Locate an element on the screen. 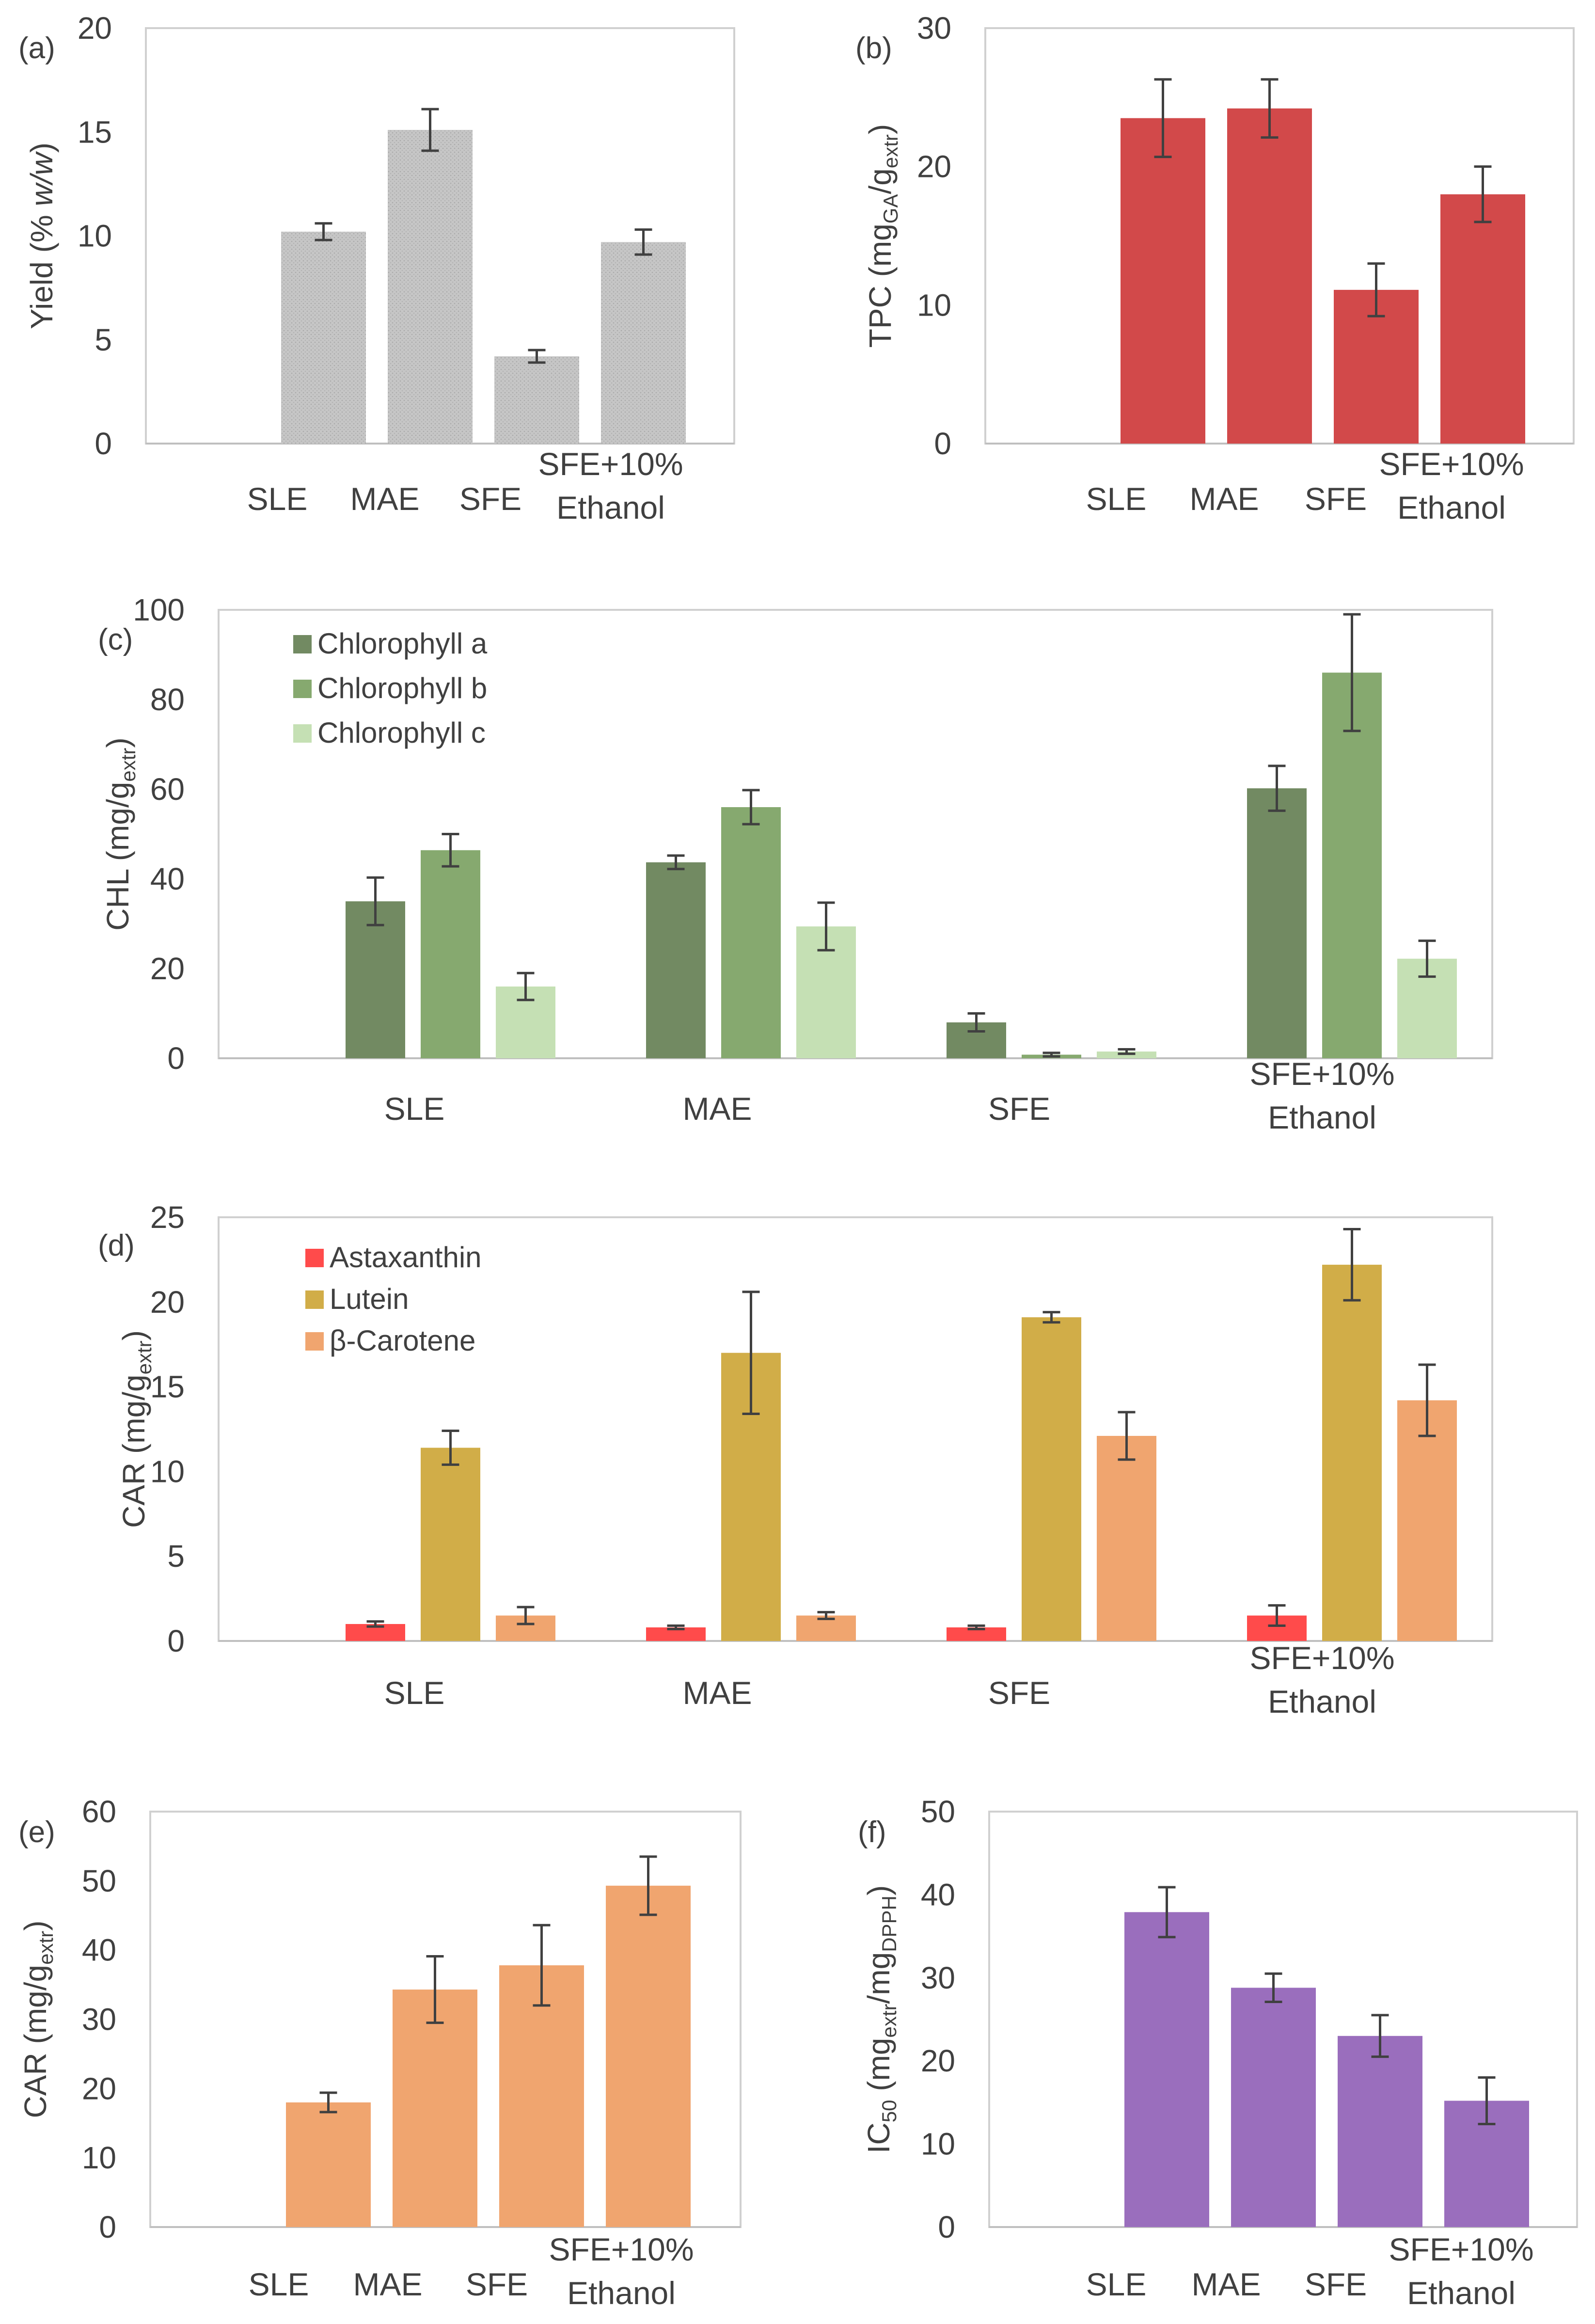  y-tick-label: 25 is located at coordinates (167, 1218).